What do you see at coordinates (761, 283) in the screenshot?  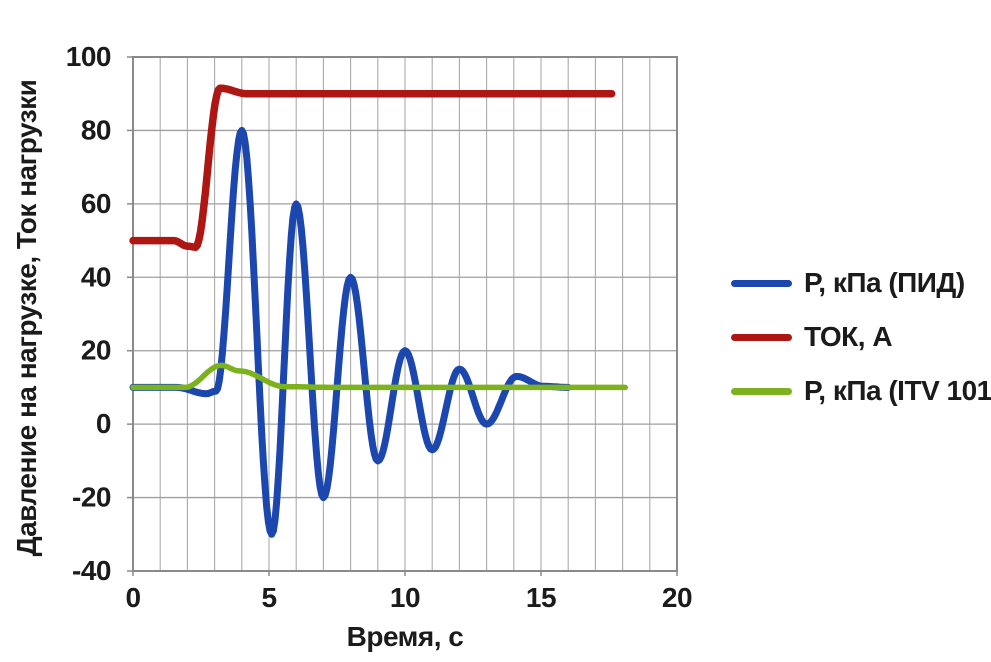 I see `legend-swatch-pid` at bounding box center [761, 283].